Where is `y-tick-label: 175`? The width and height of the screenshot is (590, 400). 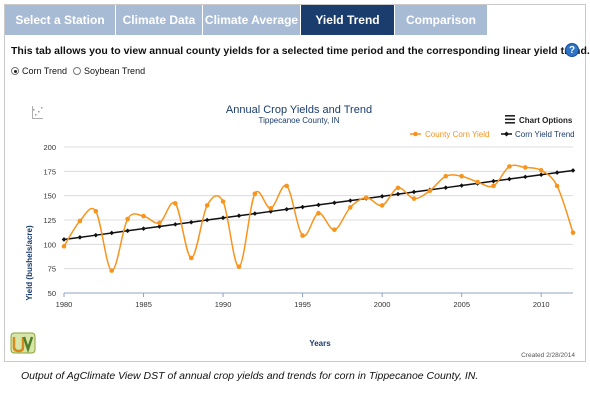 y-tick-label: 175 is located at coordinates (49, 171).